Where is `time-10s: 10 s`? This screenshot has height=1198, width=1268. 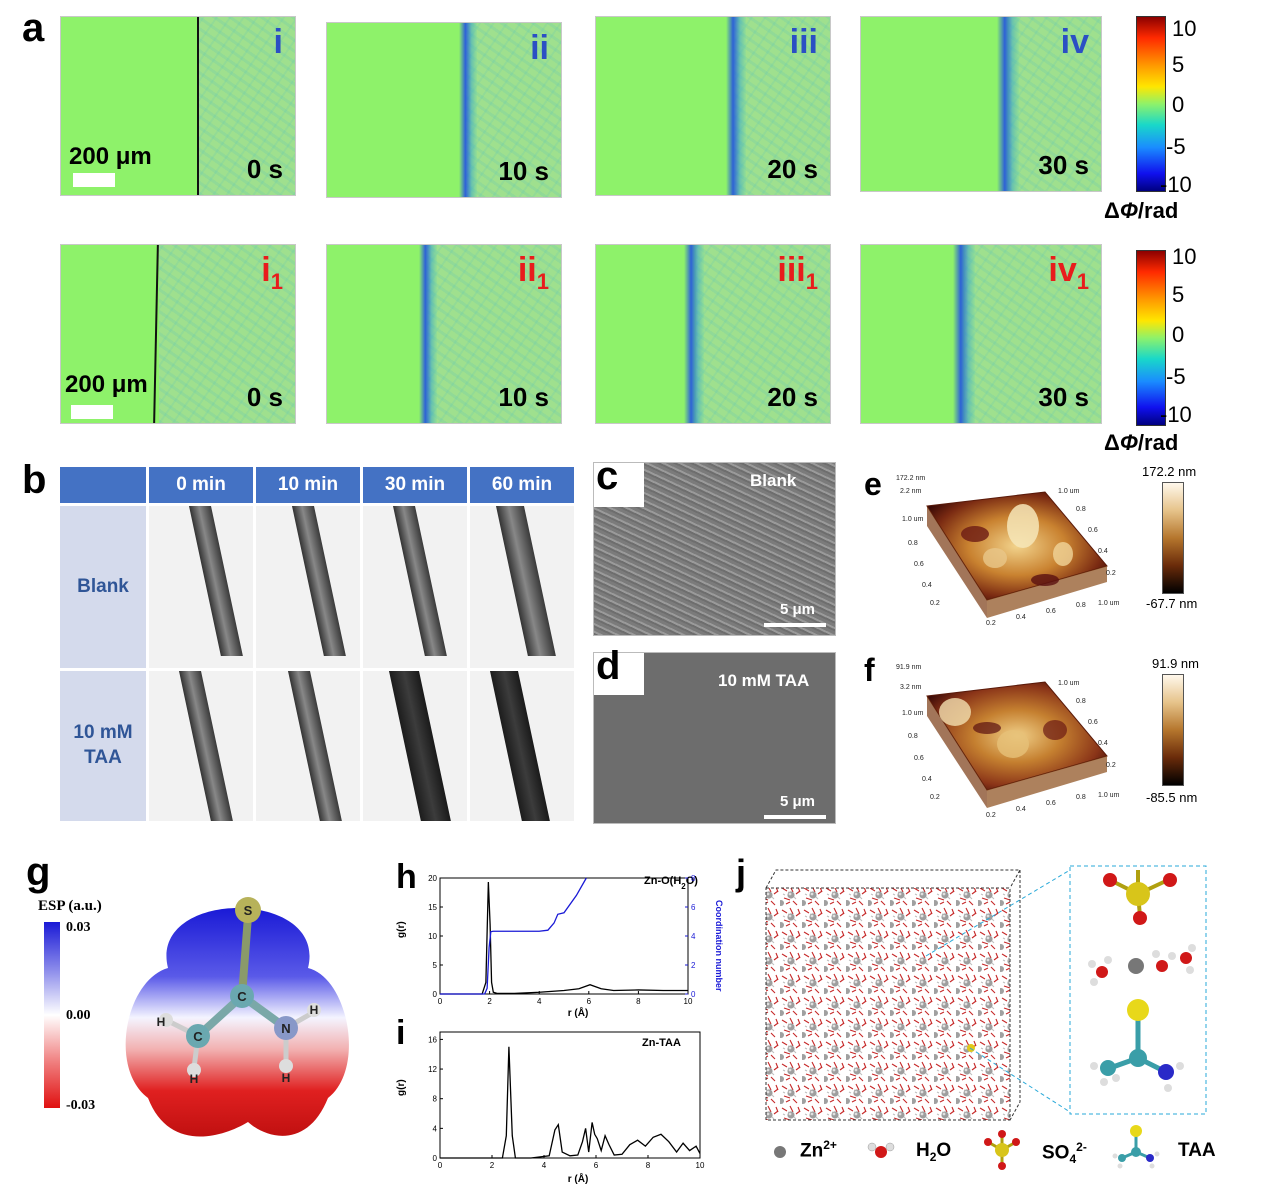
time-10s: 10 s is located at coordinates (523, 171).